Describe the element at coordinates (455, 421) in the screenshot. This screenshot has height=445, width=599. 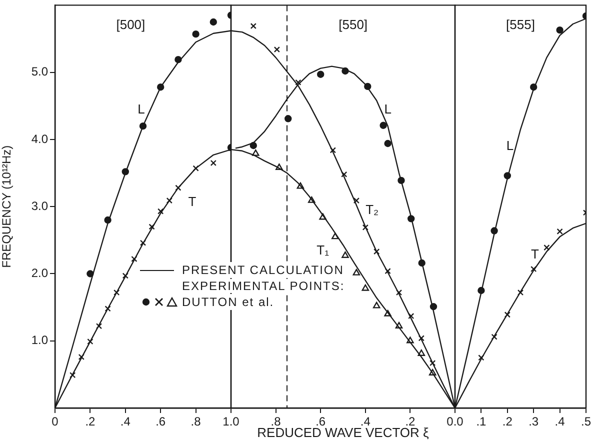
I see `x-tick-label: 0.0` at that location.